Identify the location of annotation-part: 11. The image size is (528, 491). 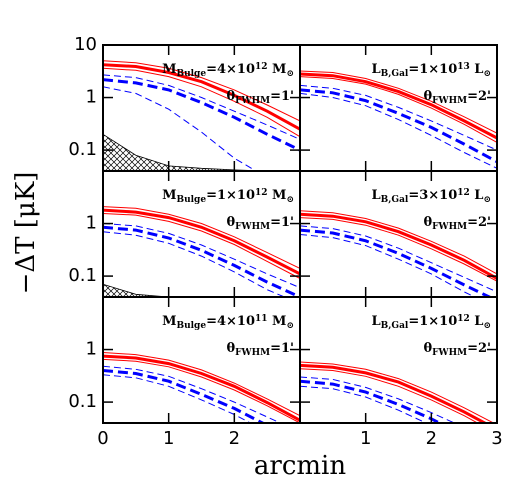
(261, 319).